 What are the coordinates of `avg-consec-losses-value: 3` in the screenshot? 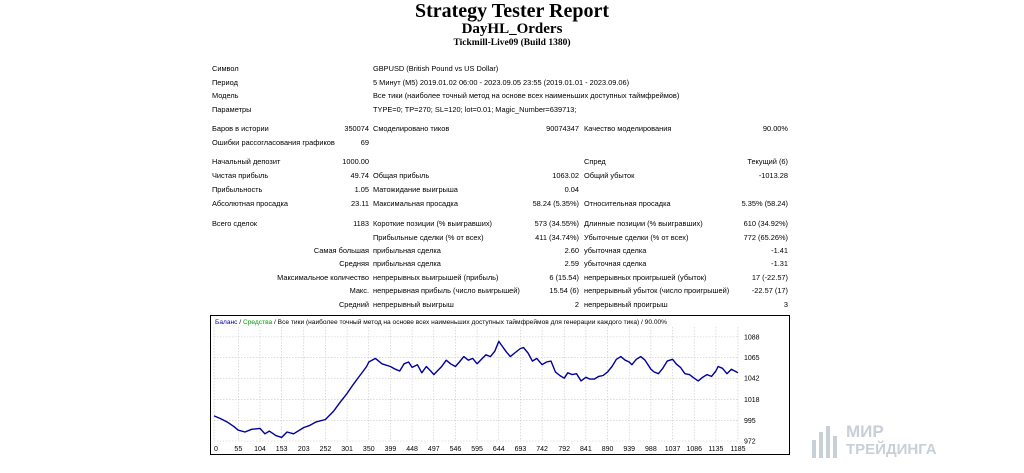 It's located at (785, 304).